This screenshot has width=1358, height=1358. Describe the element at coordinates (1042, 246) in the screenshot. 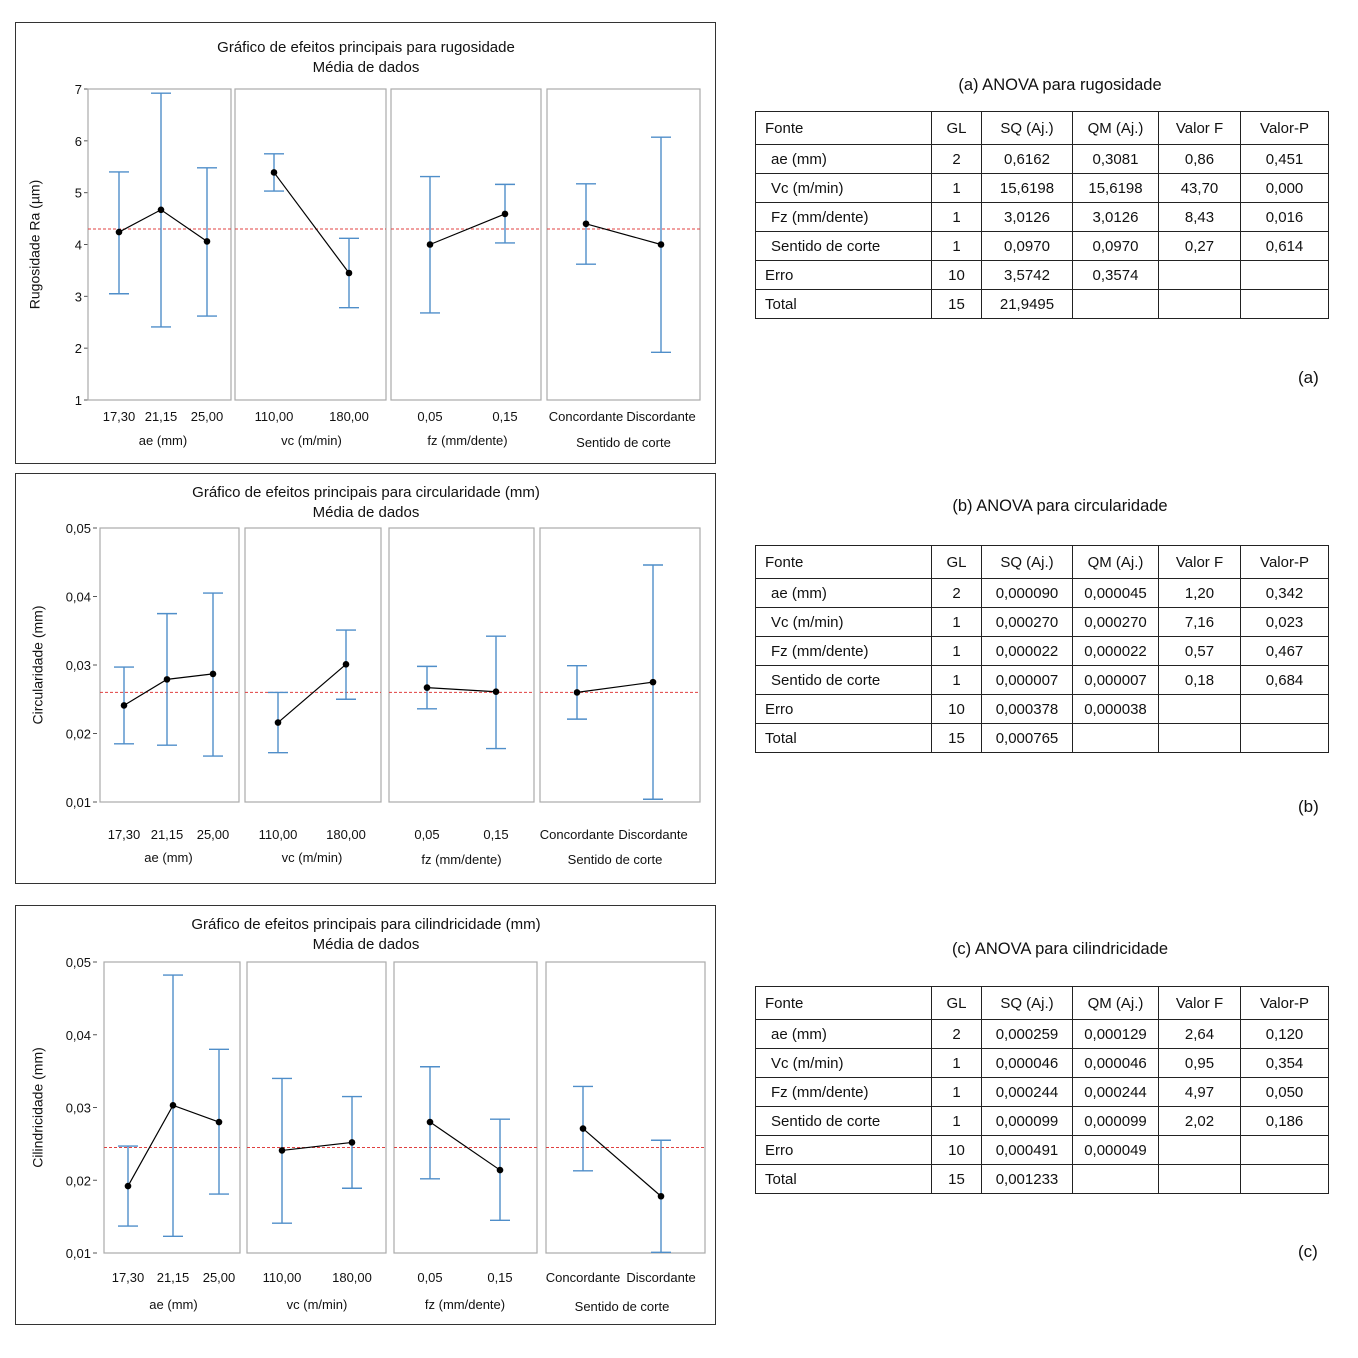

I see `table-row: Sentido de corte 1 0,0970 0,0970 0,27 0,614` at that location.